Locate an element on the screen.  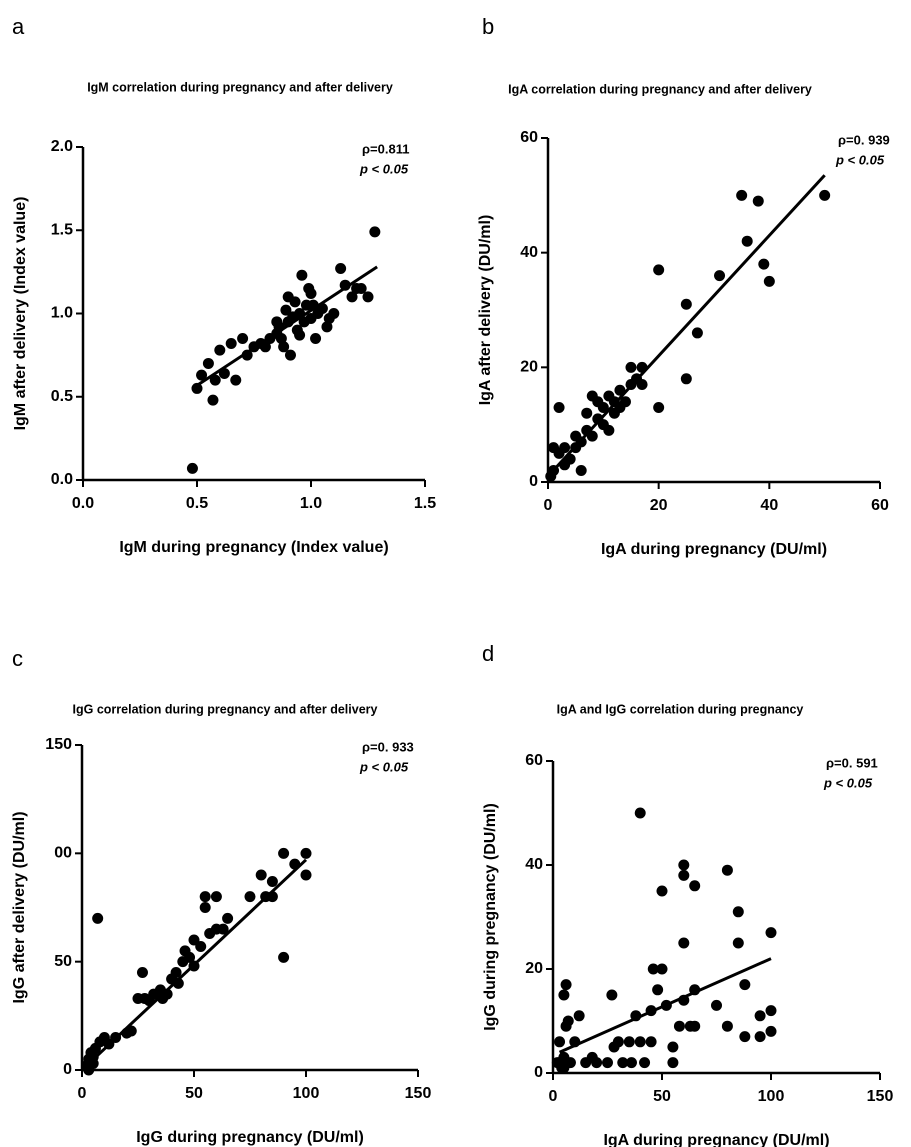
panel-label: b is located at coordinates (488, 26).